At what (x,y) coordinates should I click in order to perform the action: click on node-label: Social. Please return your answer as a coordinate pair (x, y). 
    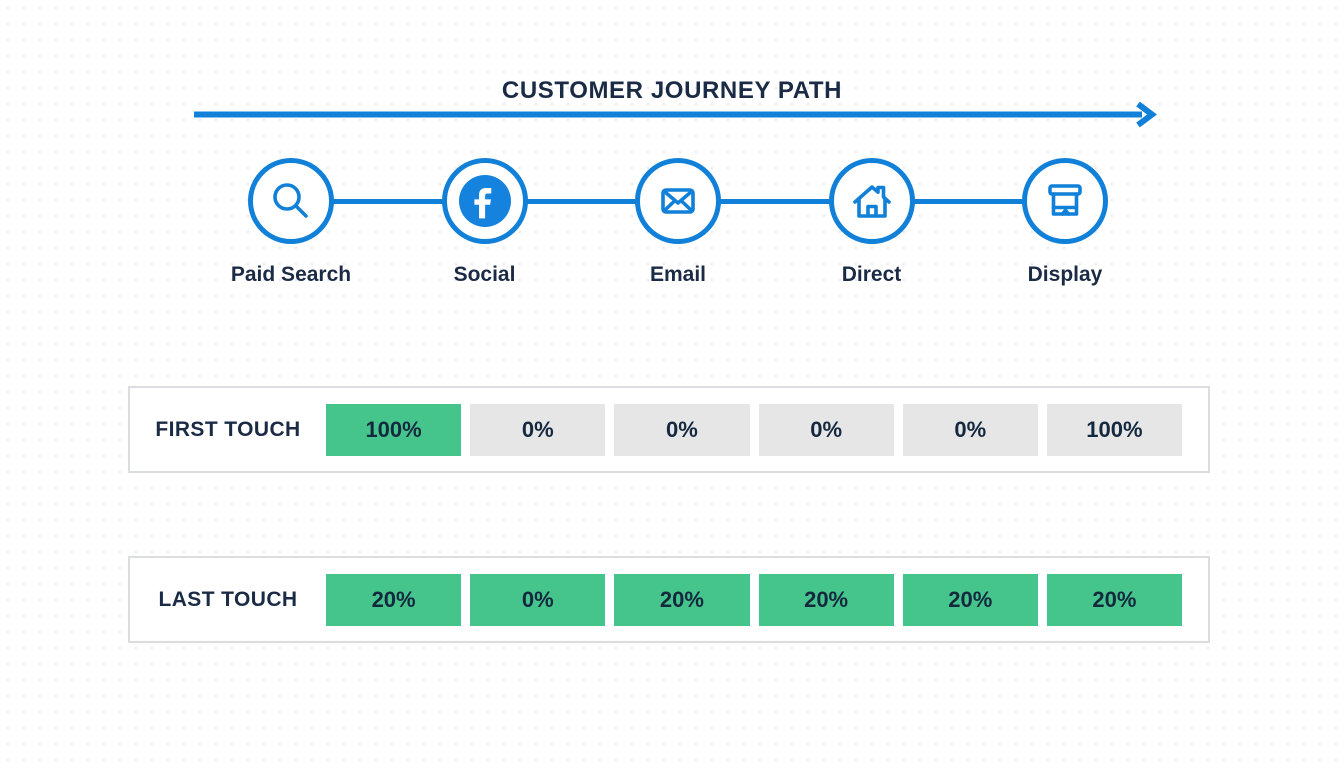
    Looking at the image, I should click on (484, 274).